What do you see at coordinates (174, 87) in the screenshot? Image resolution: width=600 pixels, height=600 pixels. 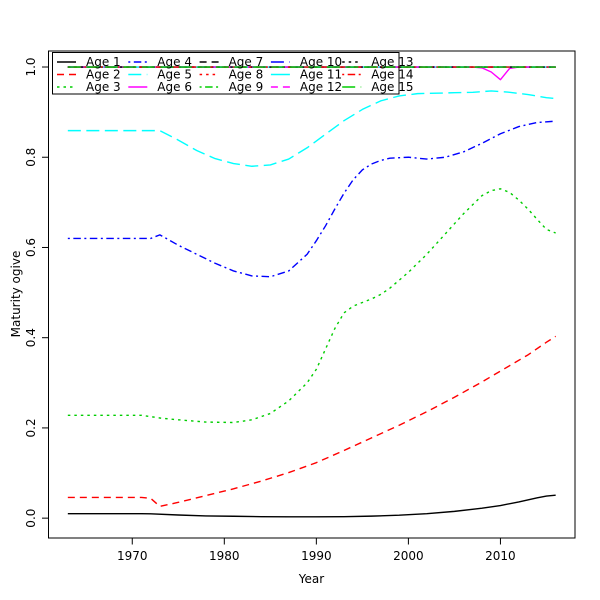 I see `legend-label-age-6: Age 6` at bounding box center [174, 87].